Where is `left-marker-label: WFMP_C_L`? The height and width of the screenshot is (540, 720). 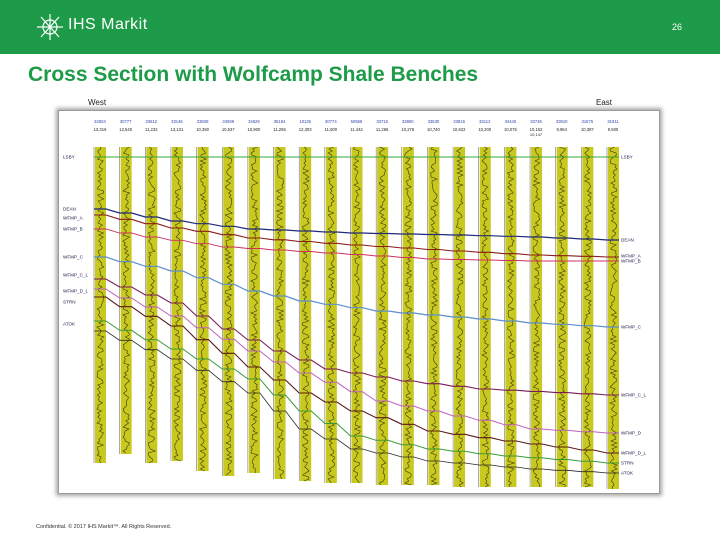
left-marker-label: WFMP_C_L is located at coordinates (75, 275).